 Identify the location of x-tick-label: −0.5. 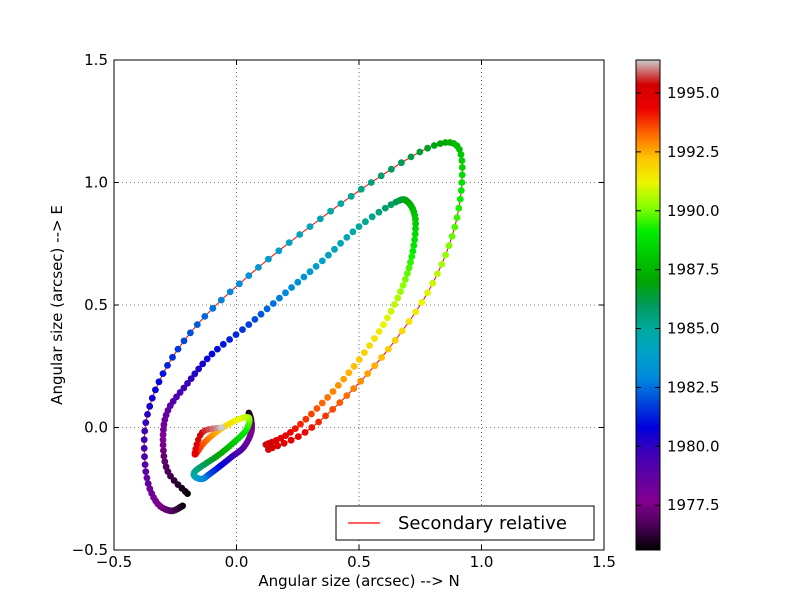
(114, 562).